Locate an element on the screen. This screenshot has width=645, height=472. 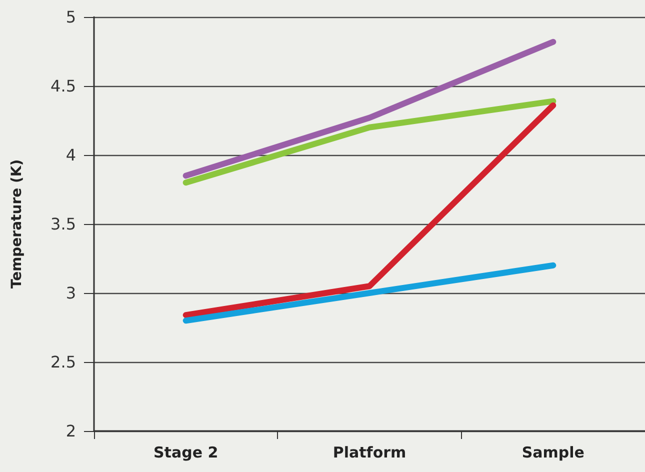
y-tick-label: 5 is located at coordinates (71, 17).